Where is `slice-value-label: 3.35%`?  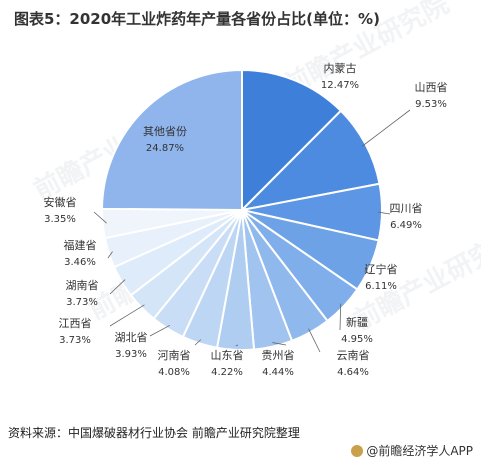 slice-value-label: 3.35% is located at coordinates (60, 219).